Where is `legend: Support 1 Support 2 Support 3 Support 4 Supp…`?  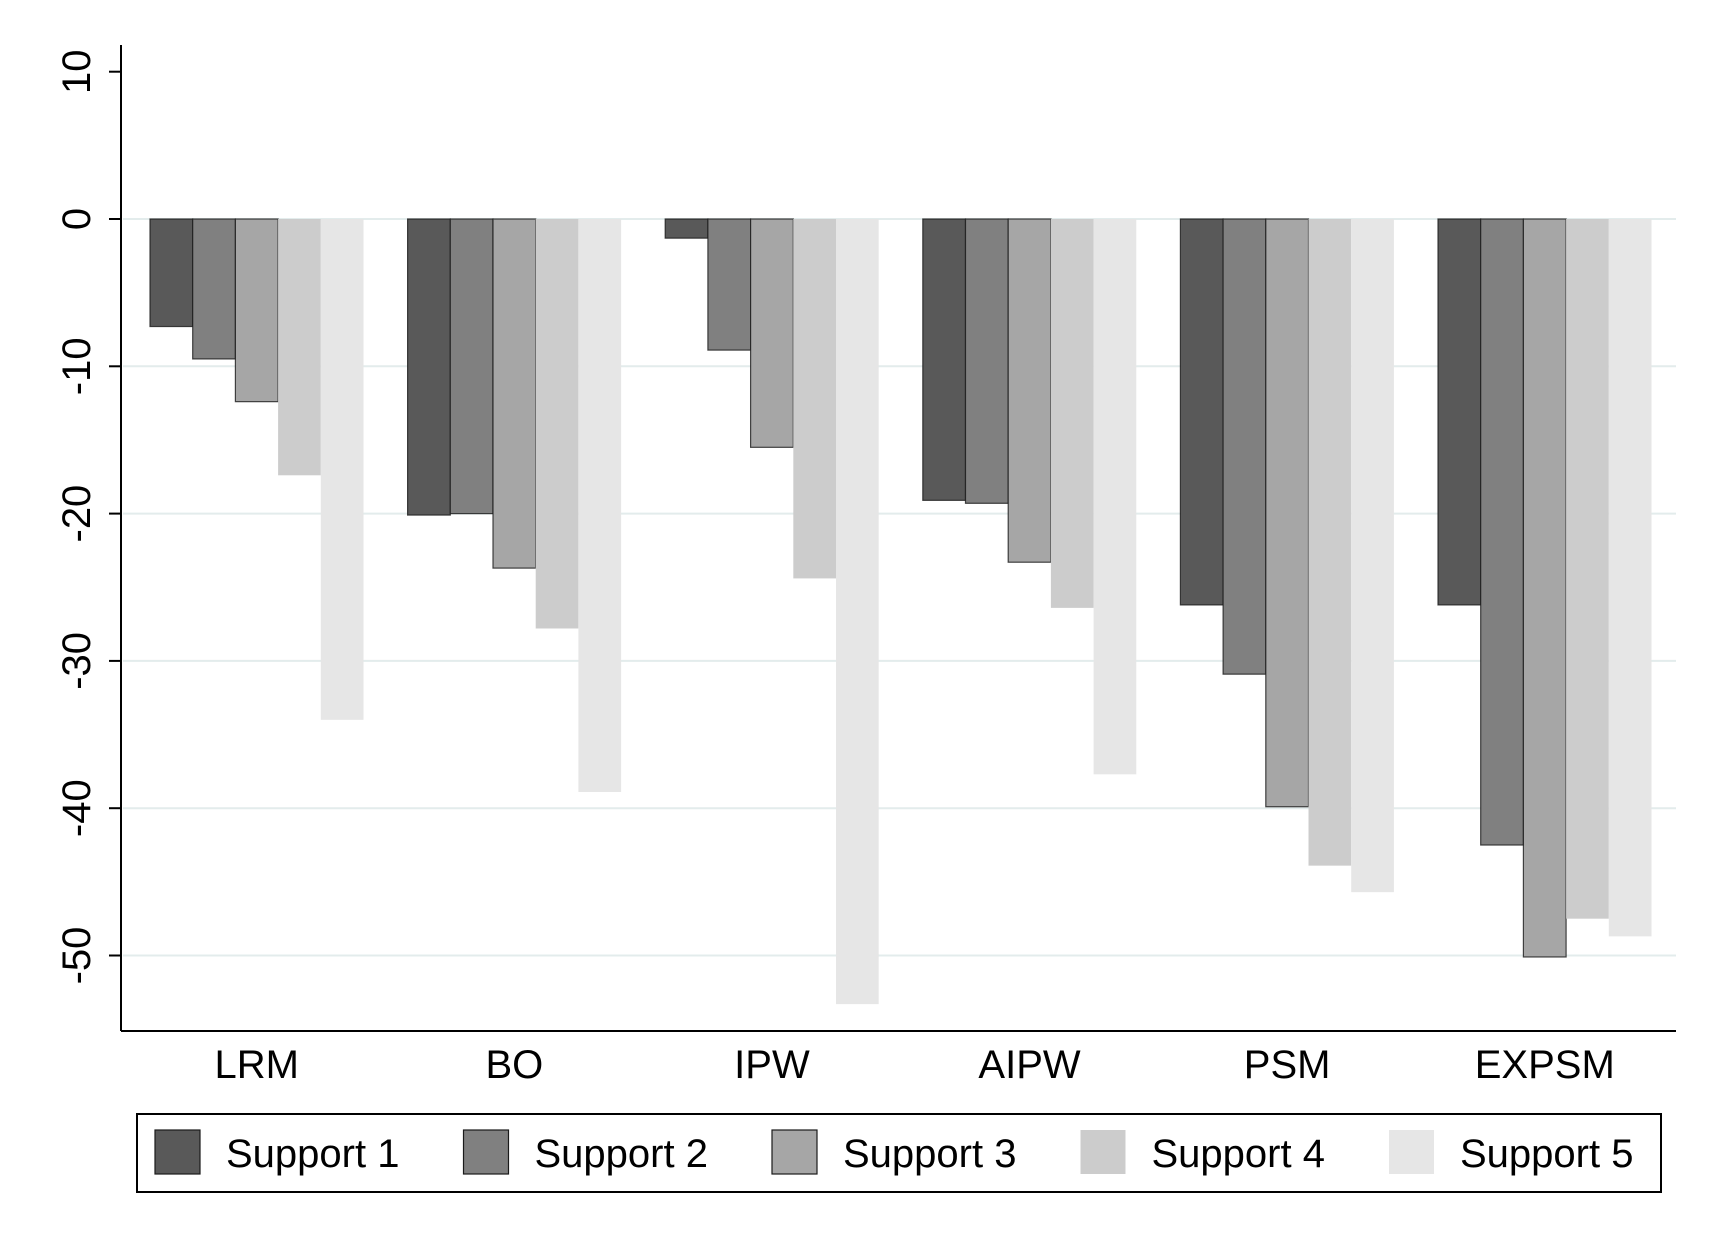
legend: Support 1 Support 2 Support 3 Support 4 Supp… is located at coordinates (899, 1153).